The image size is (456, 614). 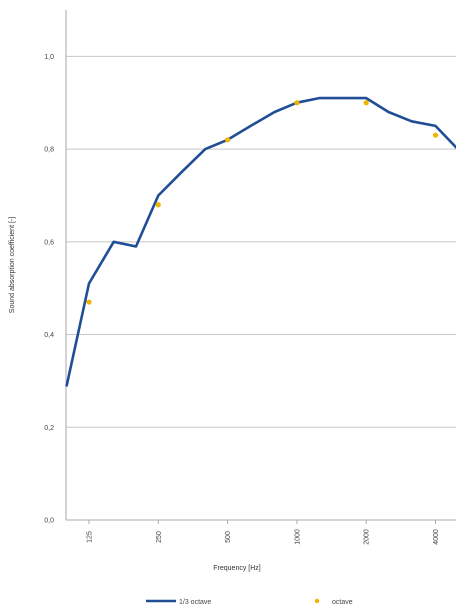 I want to click on x-tick-label: 125, so click(x=90, y=537).